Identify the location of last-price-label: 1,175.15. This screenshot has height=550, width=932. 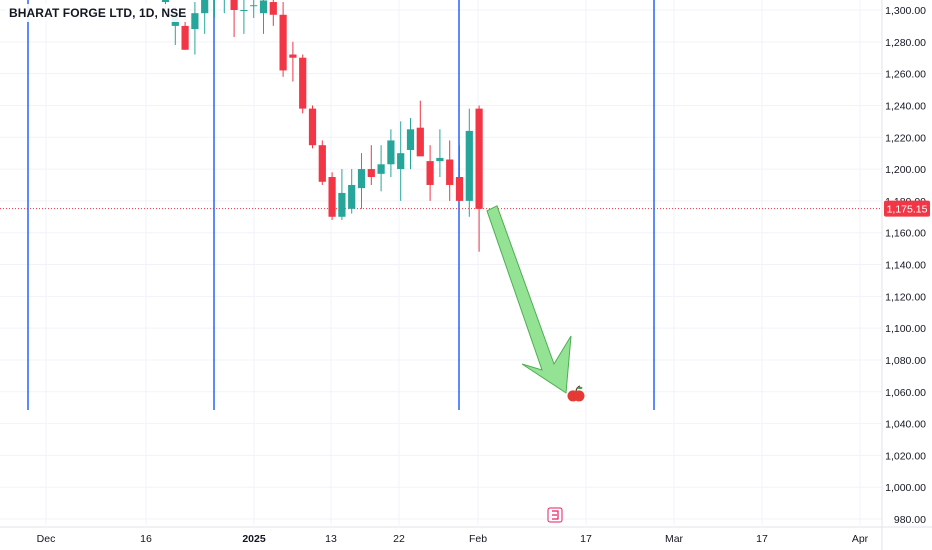
(907, 208).